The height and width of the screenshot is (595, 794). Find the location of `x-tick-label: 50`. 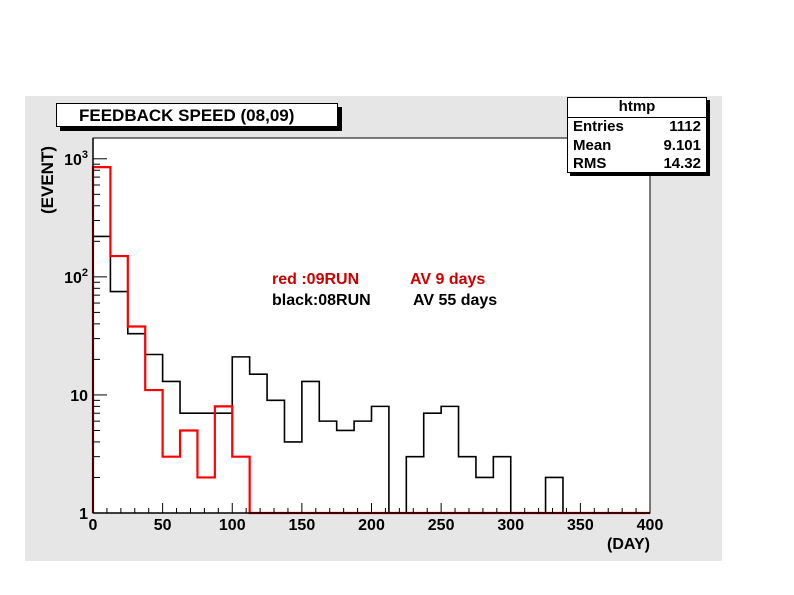

x-tick-label: 50 is located at coordinates (163, 525).